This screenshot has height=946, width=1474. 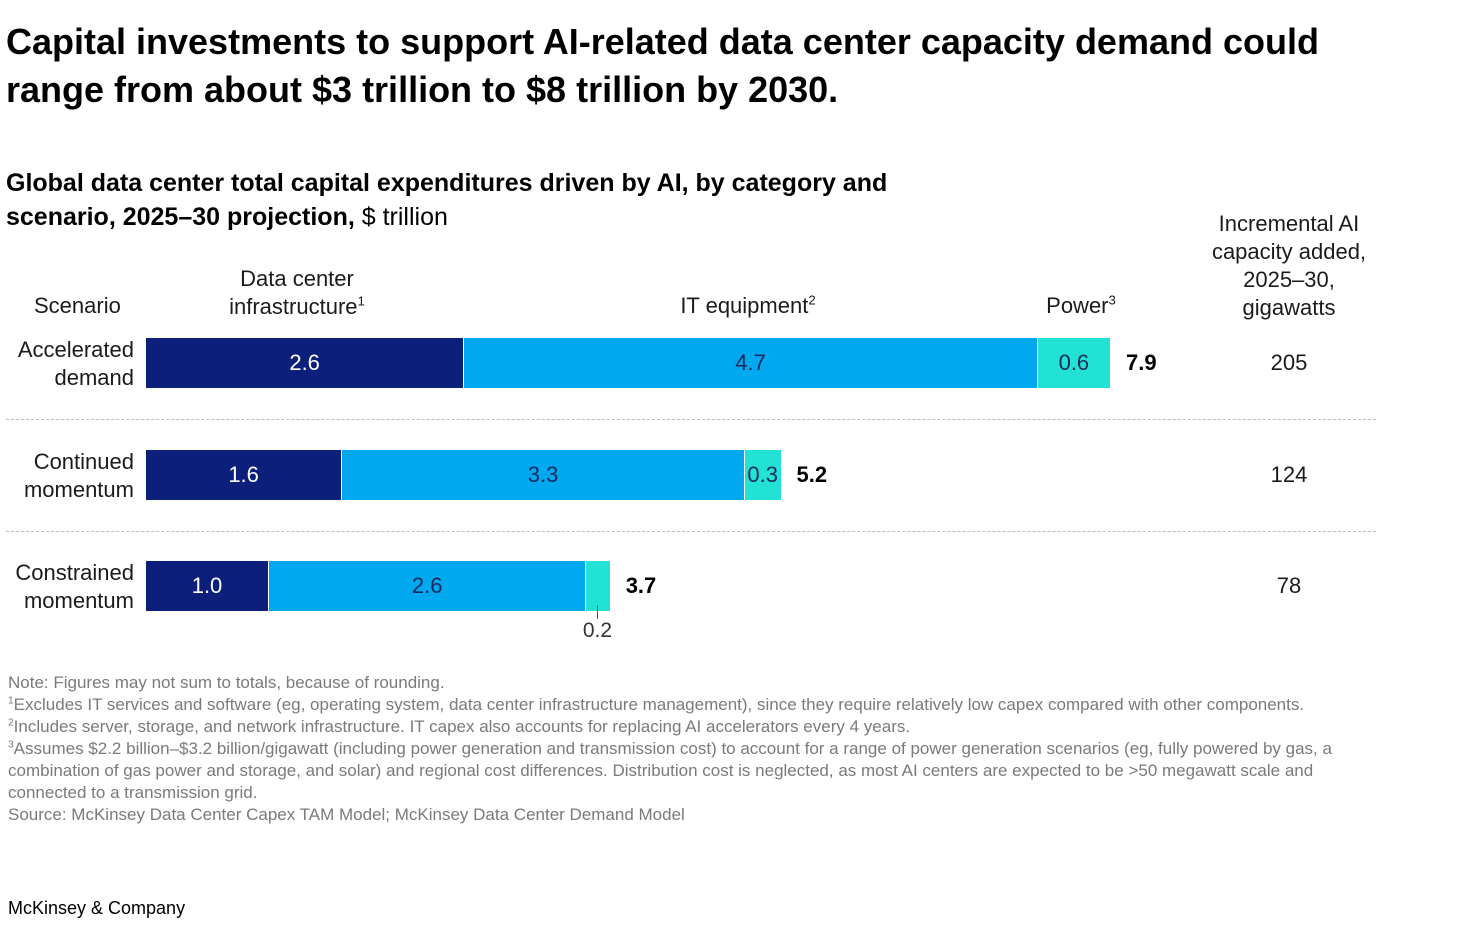 What do you see at coordinates (293, 292) in the screenshot?
I see `column-header-infrastructure-text: Data center infrastructure` at bounding box center [293, 292].